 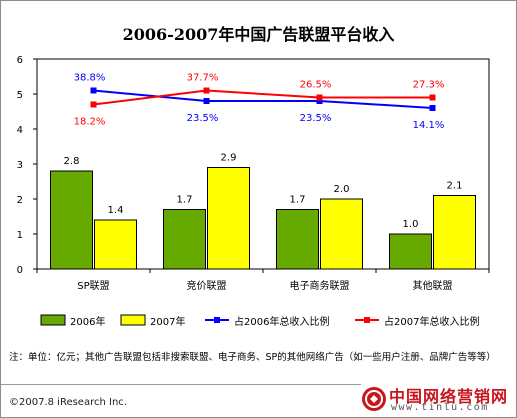 What do you see at coordinates (431, 321) in the screenshot?
I see `legend-label: 占2007年总收入比例` at bounding box center [431, 321].